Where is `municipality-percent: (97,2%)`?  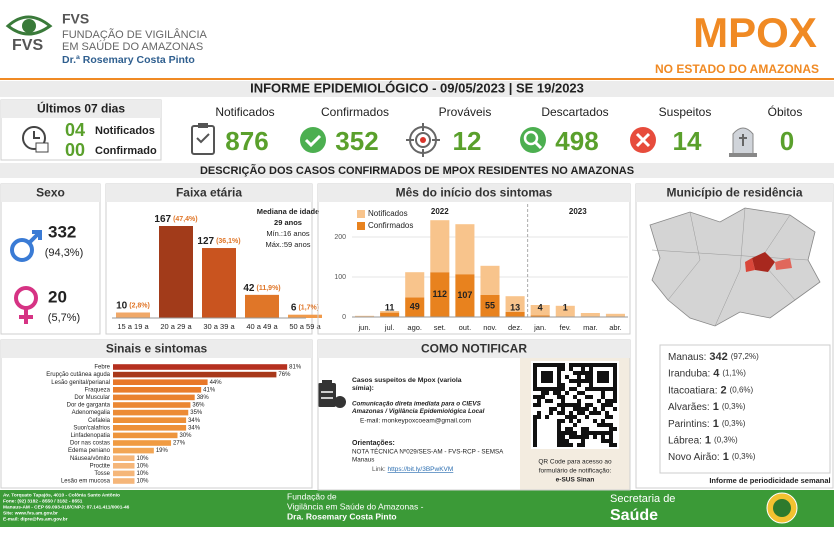 municipality-percent: (97,2%) is located at coordinates (745, 356).